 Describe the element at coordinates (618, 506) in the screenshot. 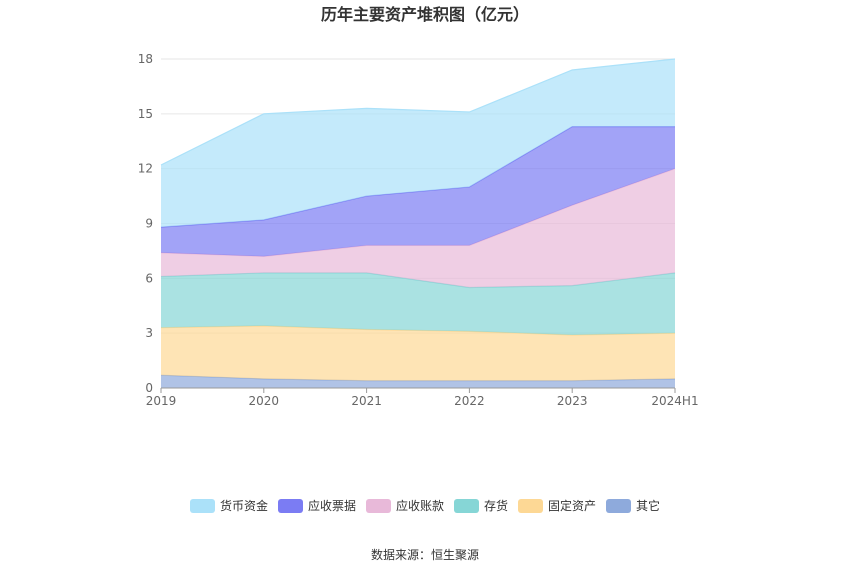

I see `legend-swatch-其它` at that location.